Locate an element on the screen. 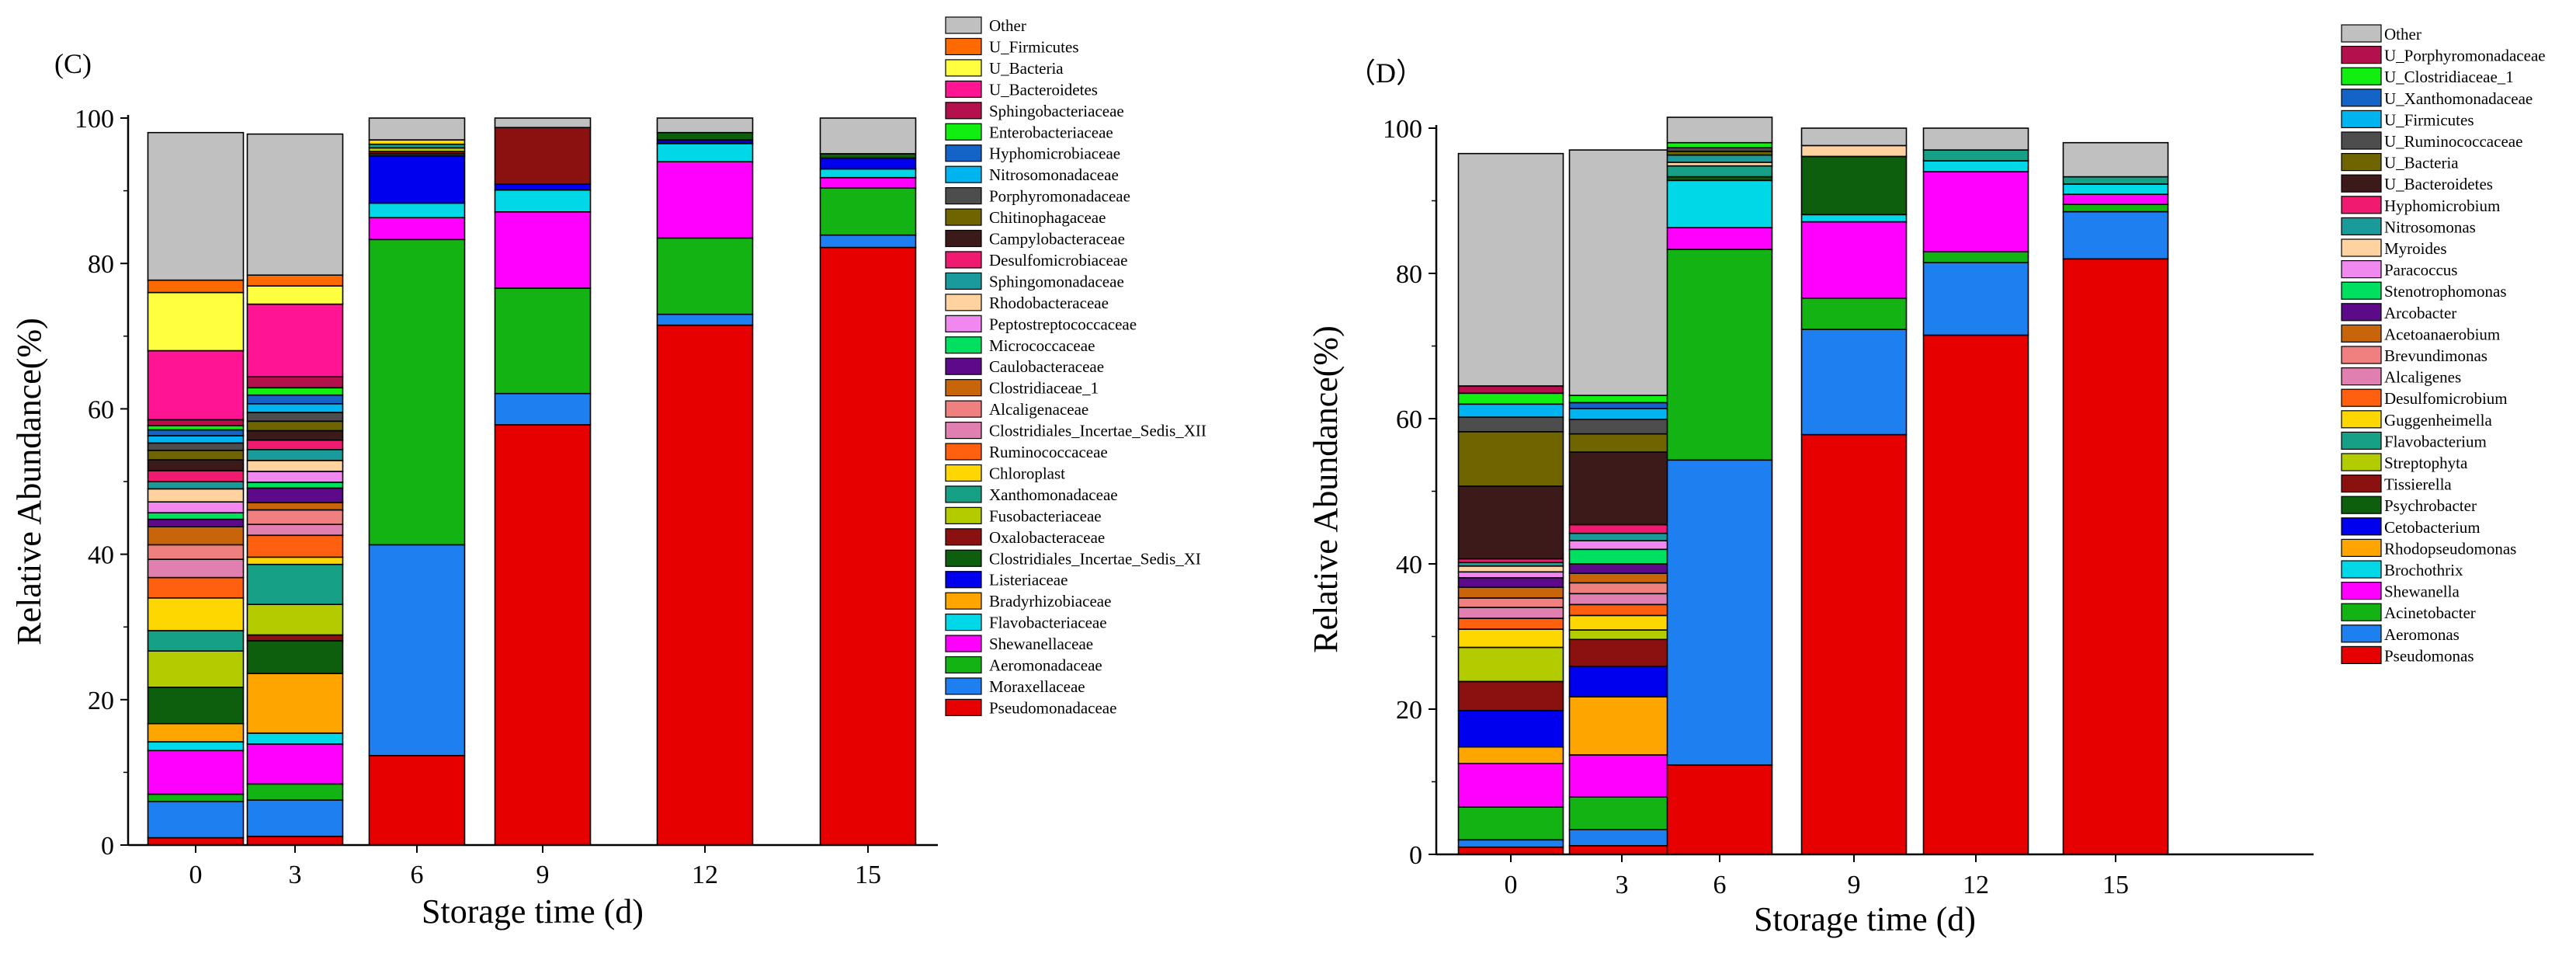 The width and height of the screenshot is (2576, 960). panel-c-bar-3-Fusobacteriaceae is located at coordinates (295, 619).